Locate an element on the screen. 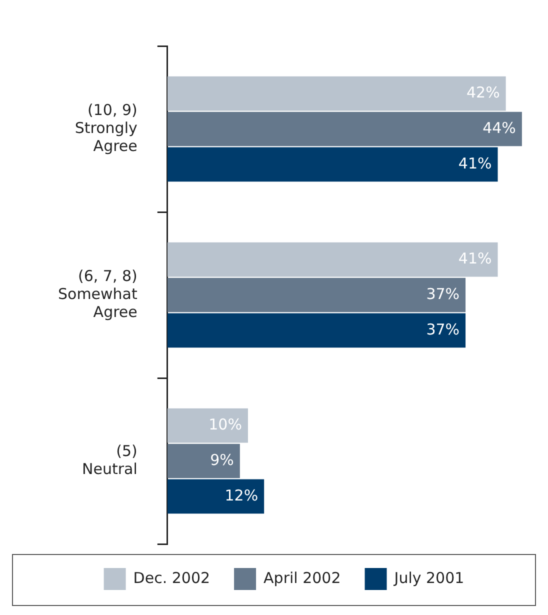  data-label: 42% is located at coordinates (483, 92).